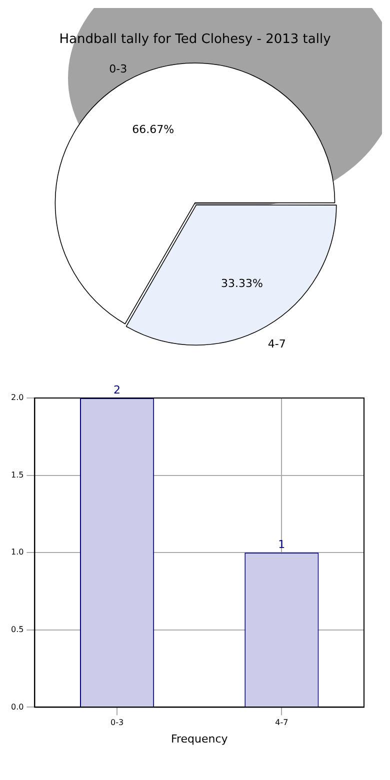  What do you see at coordinates (153, 129) in the screenshot?
I see `data-label: 66.67%` at bounding box center [153, 129].